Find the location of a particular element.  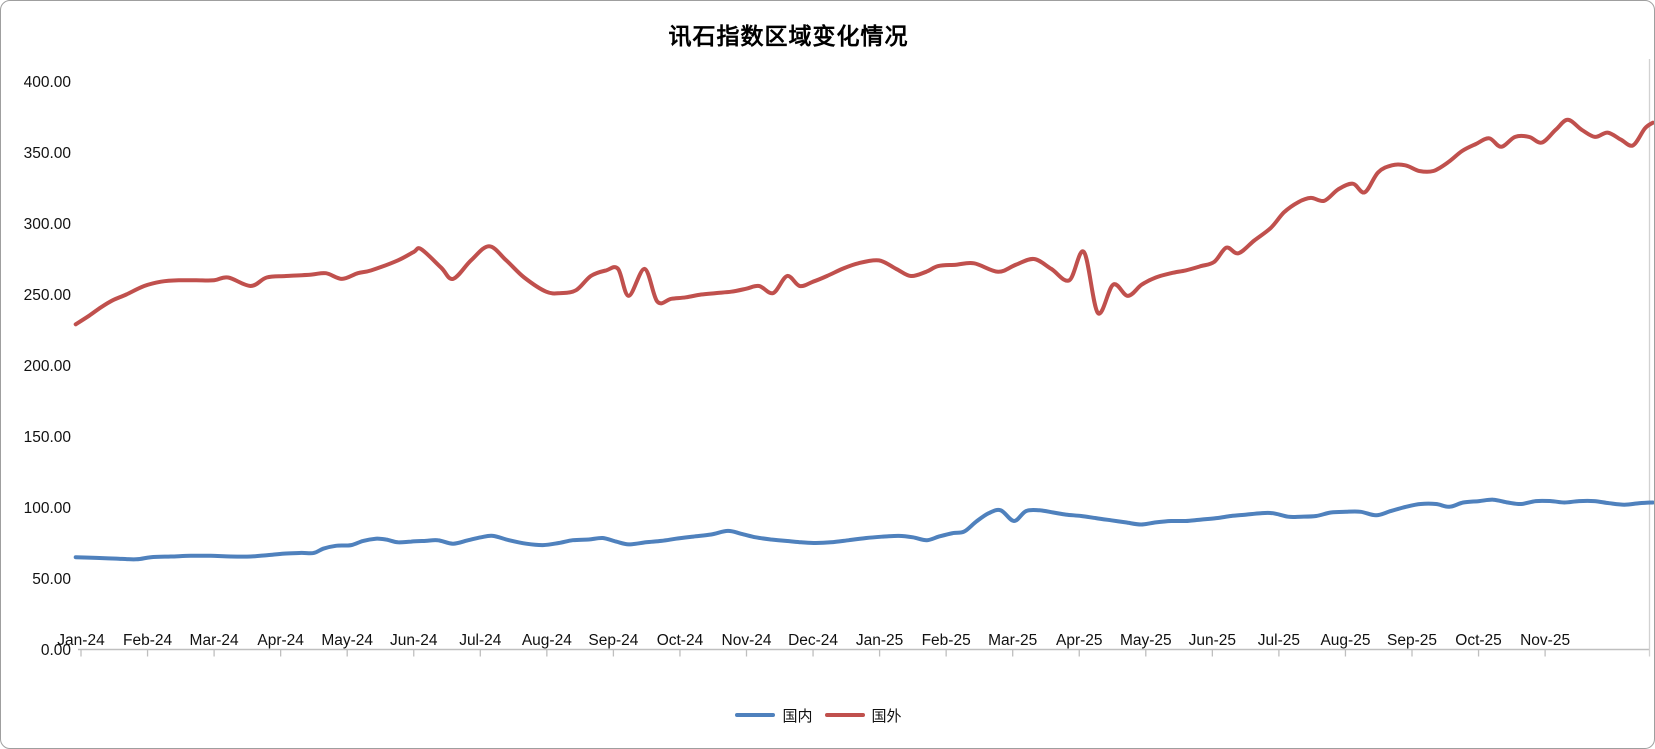

x-axis-tick-label: Oct-24 is located at coordinates (680, 640).